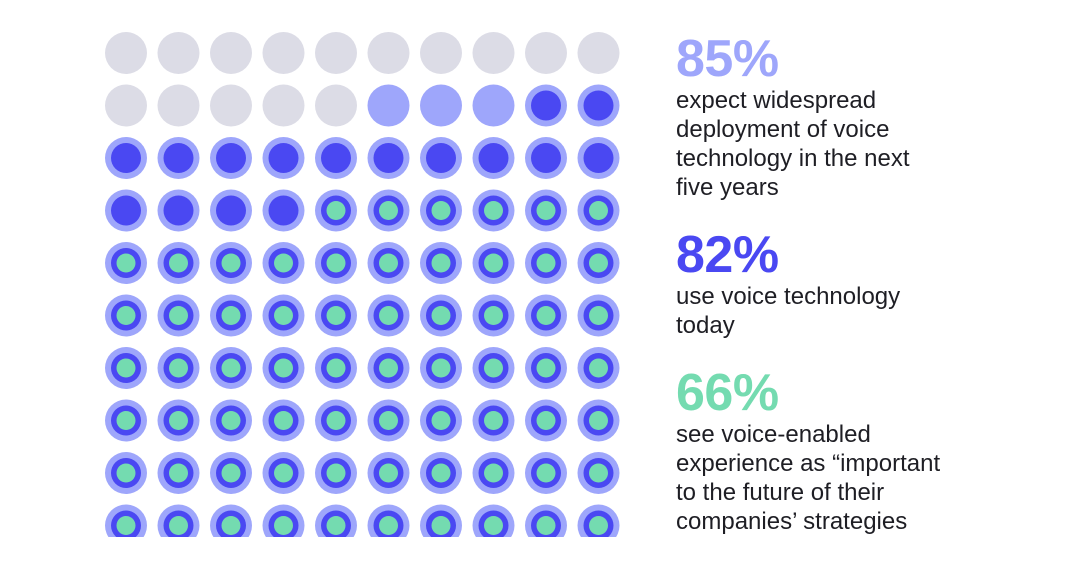  Describe the element at coordinates (727, 393) in the screenshot. I see `stat-66-percent: 66%` at that location.